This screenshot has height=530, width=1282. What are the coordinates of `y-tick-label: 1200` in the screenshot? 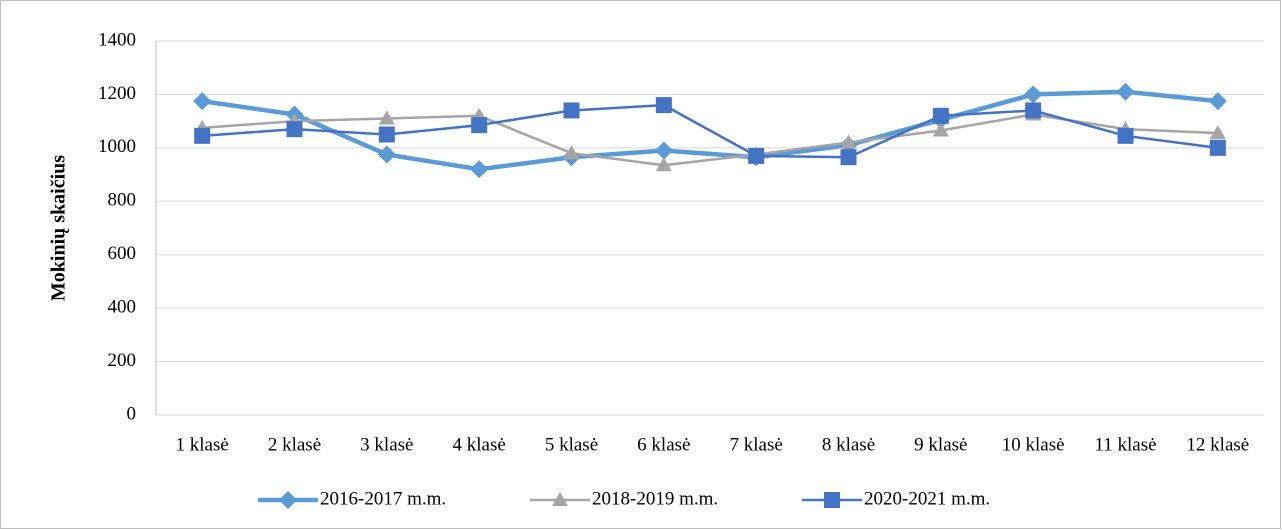 It's located at (117, 93).